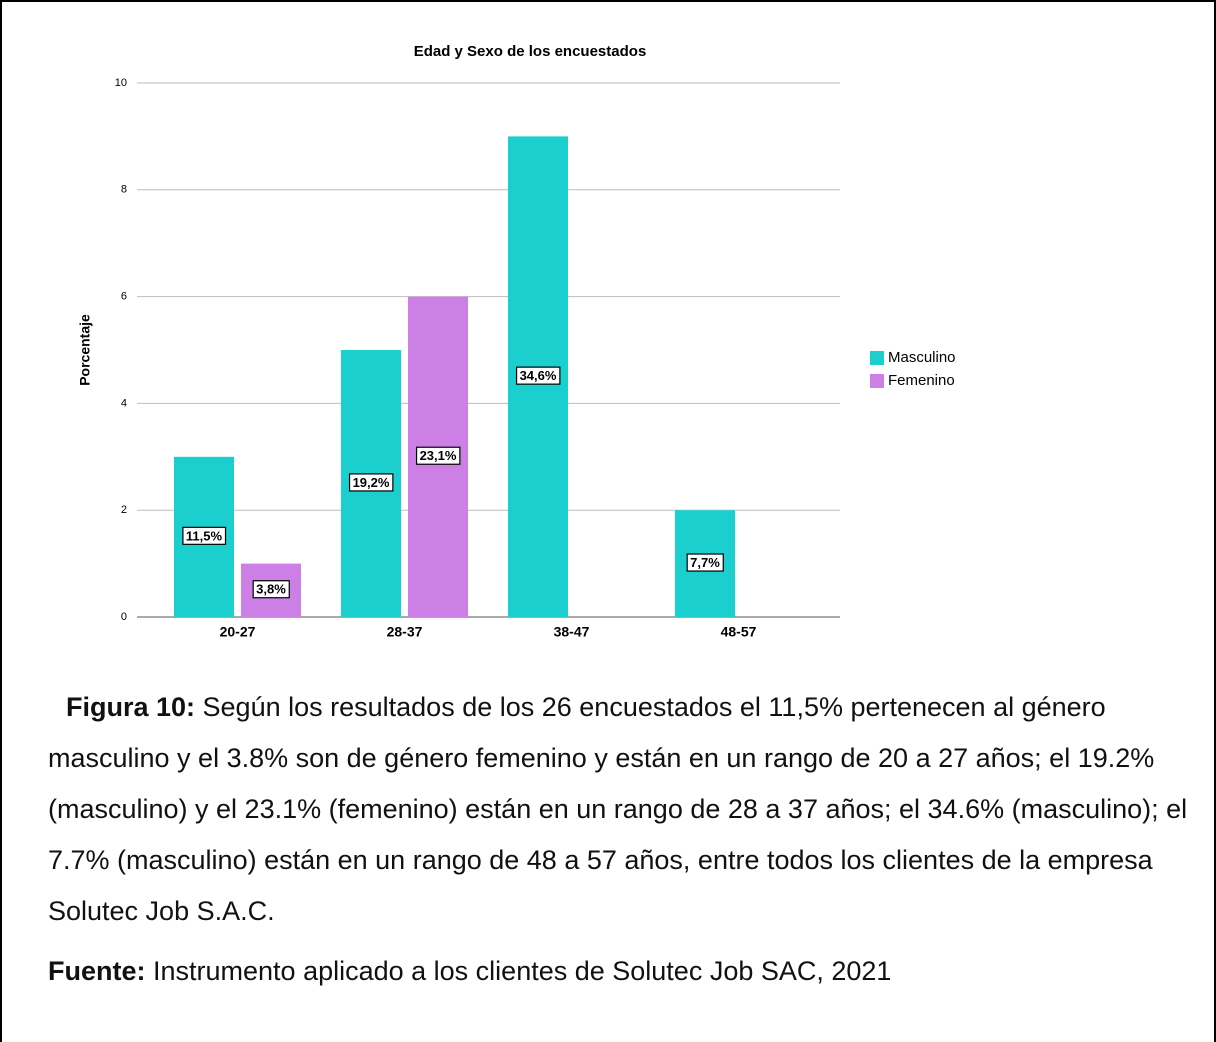  Describe the element at coordinates (405, 632) in the screenshot. I see `x-tick-label: 28-37` at that location.